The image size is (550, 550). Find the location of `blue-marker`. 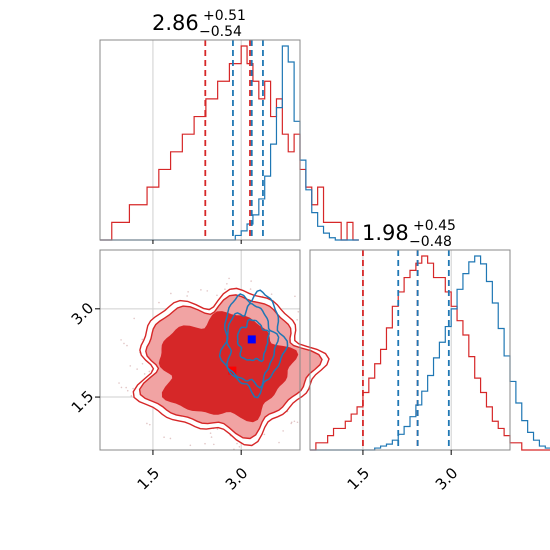

blue-marker is located at coordinates (251, 339).